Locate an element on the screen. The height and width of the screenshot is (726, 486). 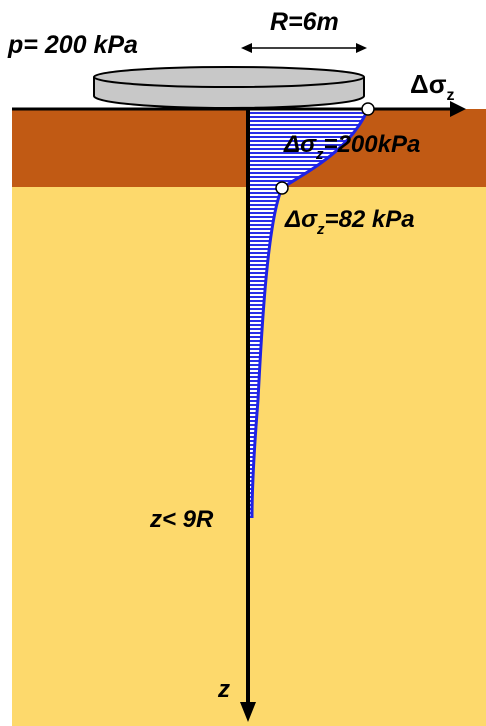
depth-axis-label: z is located at coordinates (223, 689).